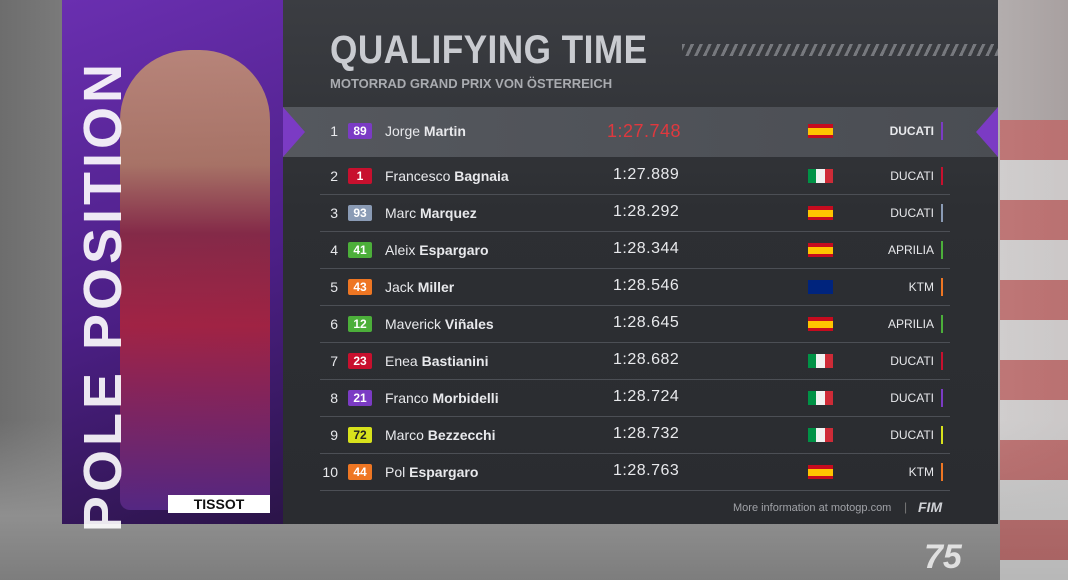 Image resolution: width=1068 pixels, height=580 pixels. Describe the element at coordinates (360, 287) in the screenshot. I see `rider-number: 43` at that location.